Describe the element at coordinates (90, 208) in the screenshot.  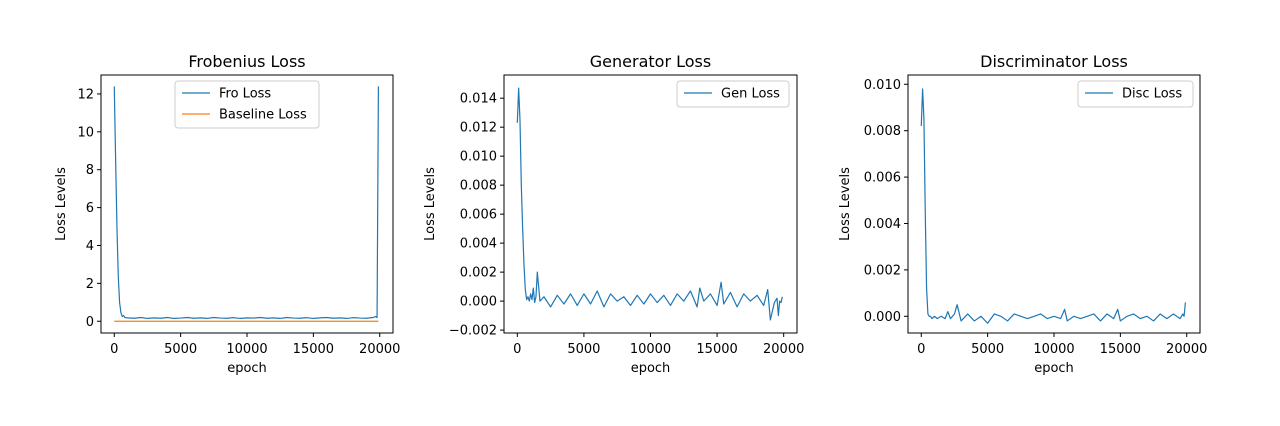
I see `y-tick-label: 6` at that location.